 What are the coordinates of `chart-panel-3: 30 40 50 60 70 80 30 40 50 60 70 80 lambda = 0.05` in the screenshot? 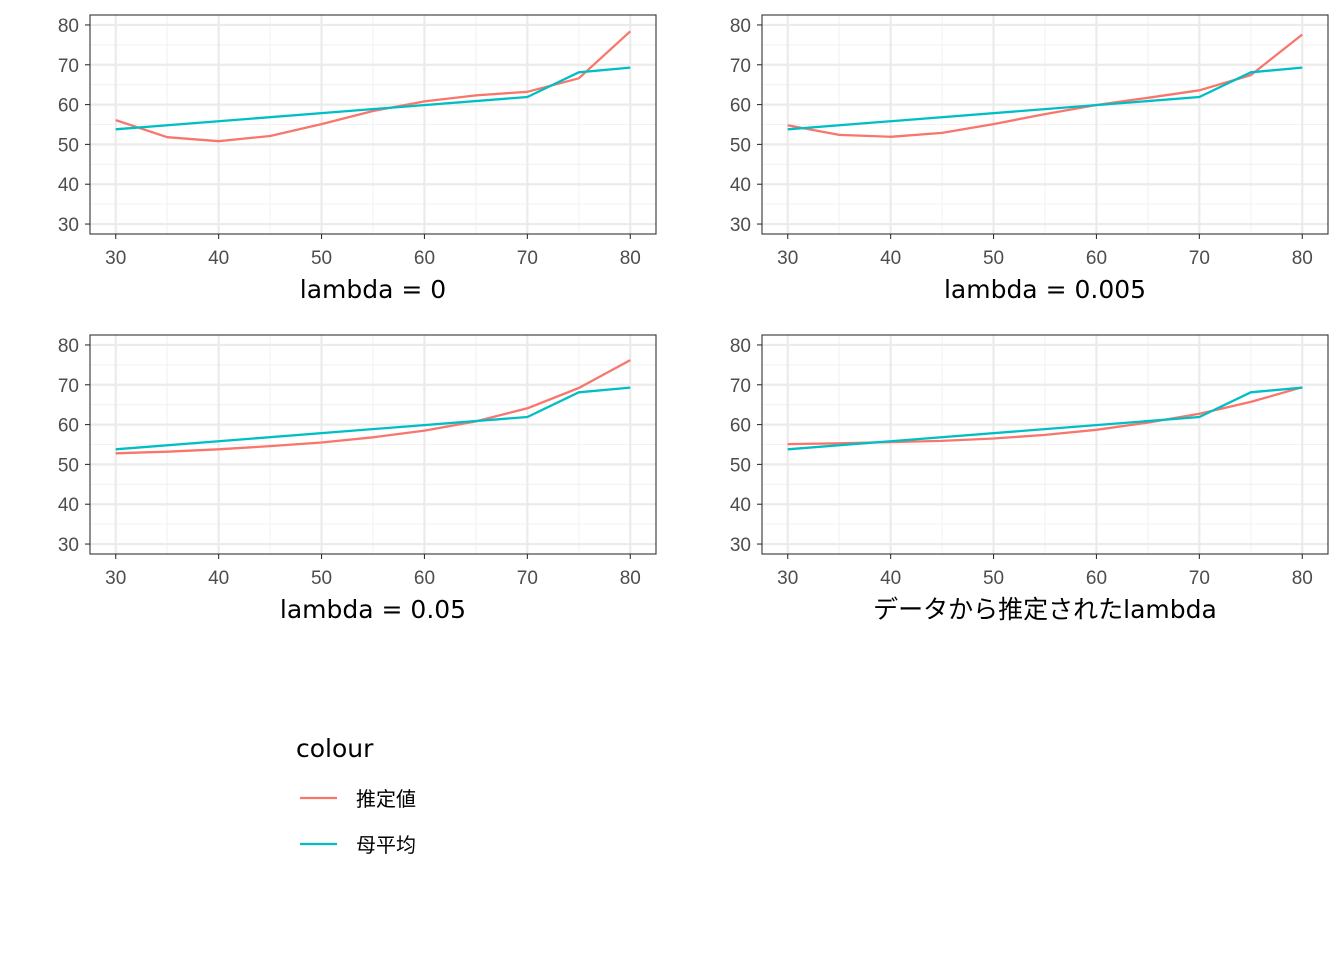 It's located at (357, 479).